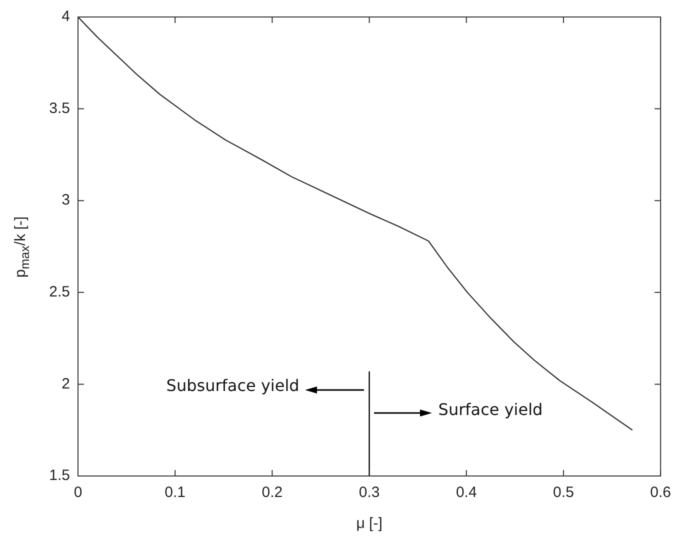 The height and width of the screenshot is (537, 679). Describe the element at coordinates (369, 493) in the screenshot. I see `x-tick-label: 0.3` at that location.